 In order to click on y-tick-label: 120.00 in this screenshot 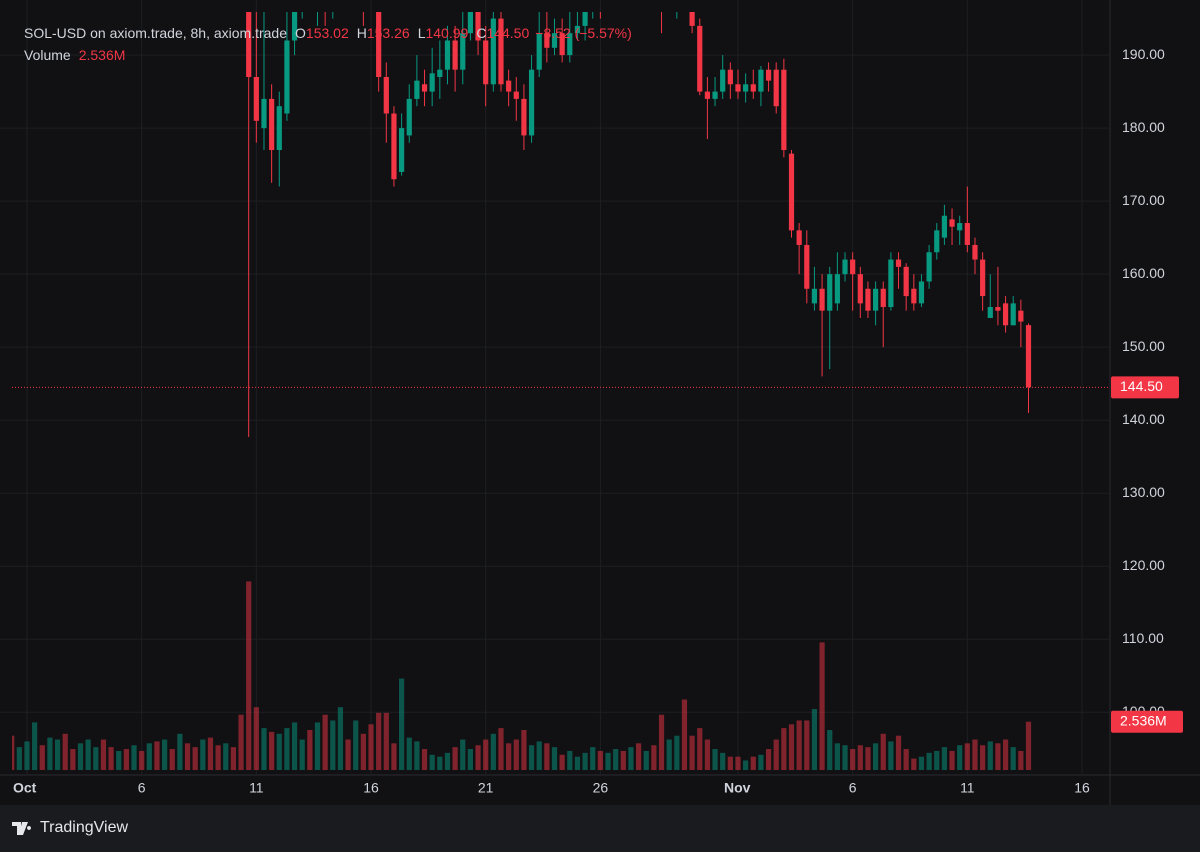, I will do `click(1143, 565)`.